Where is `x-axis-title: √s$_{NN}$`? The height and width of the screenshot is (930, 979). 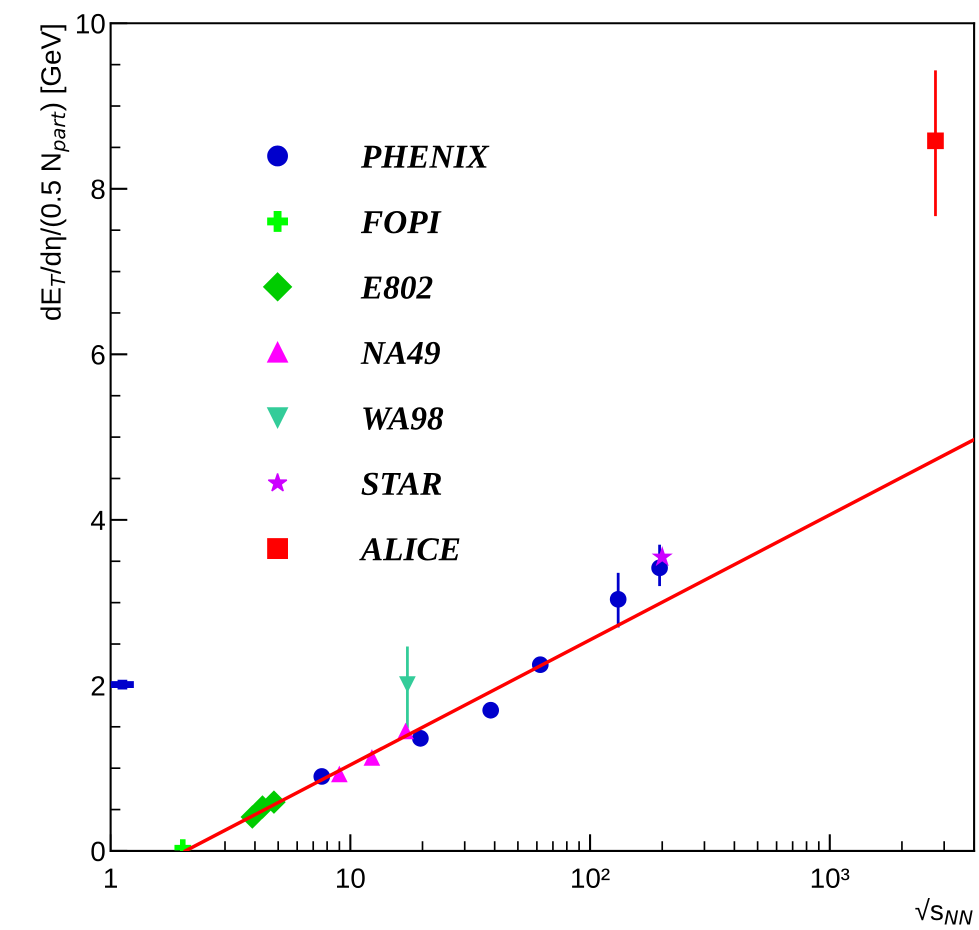 x-axis-title: √s$_{NN}$ is located at coordinates (944, 911).